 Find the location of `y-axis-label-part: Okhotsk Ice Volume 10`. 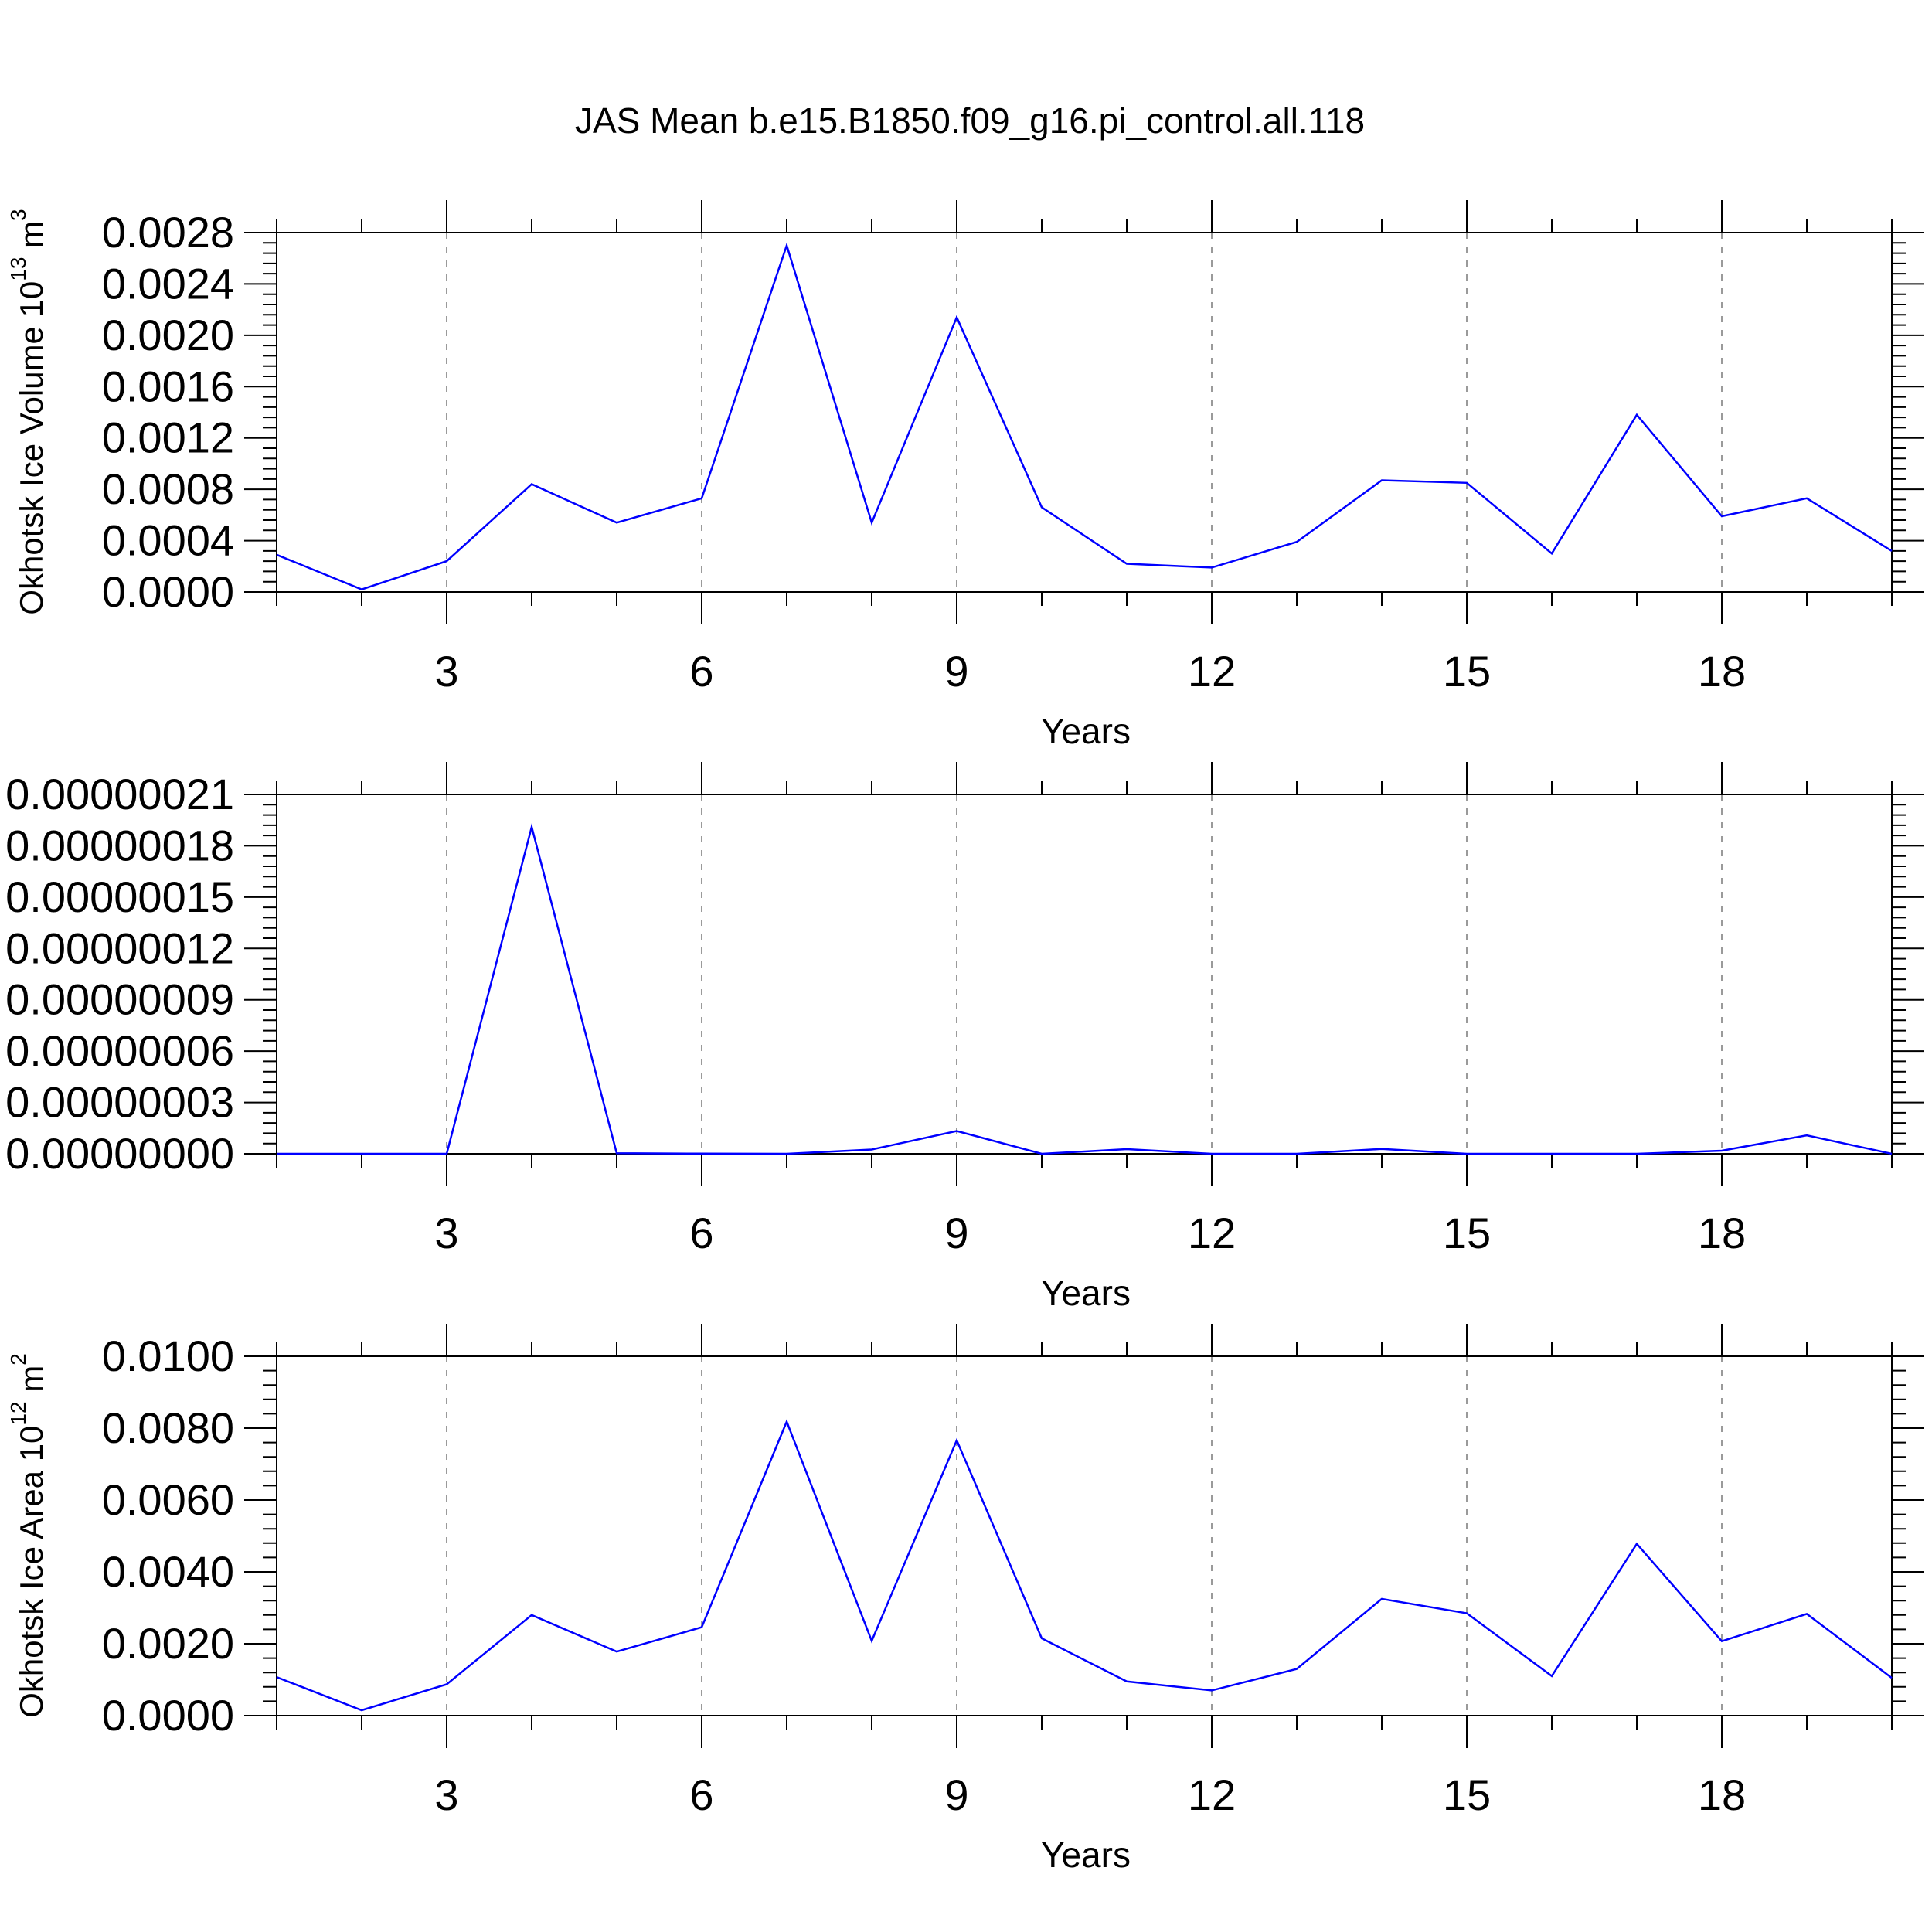

y-axis-label-part: Okhotsk Ice Volume 10 is located at coordinates (31, 448).